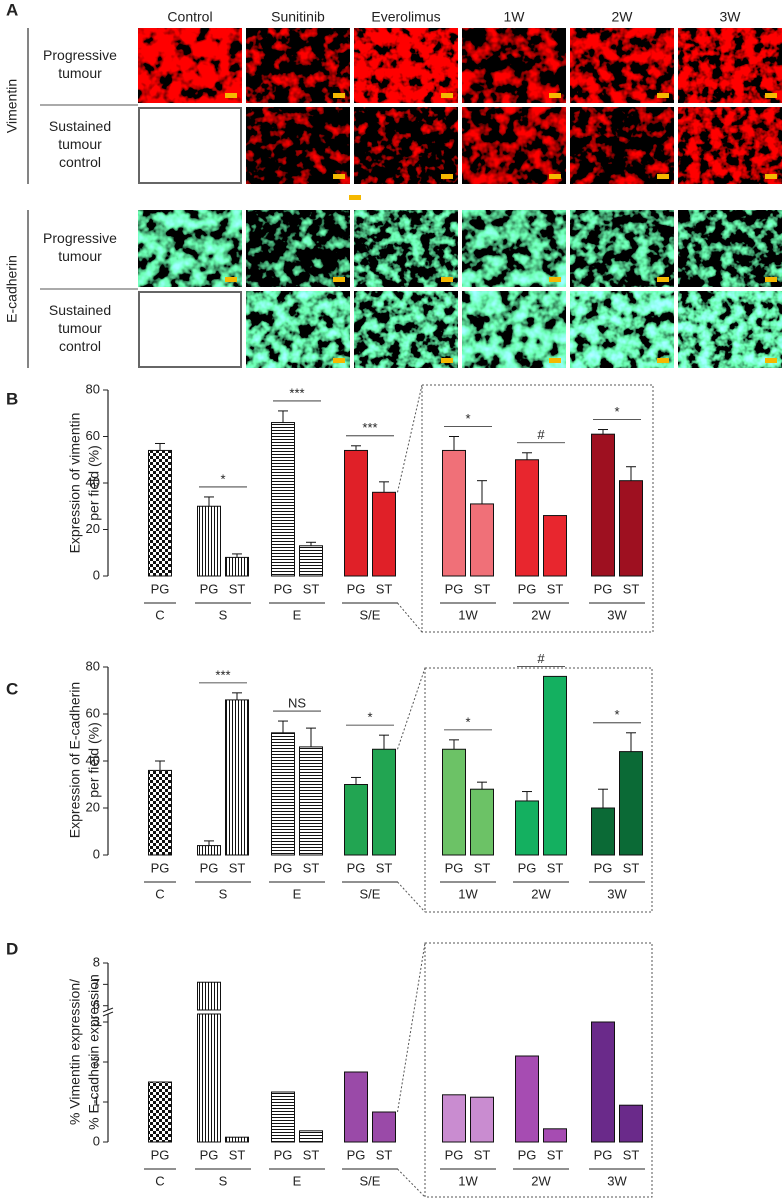 Image resolution: width=782 pixels, height=1200 pixels. I want to click on y-tick-label: 7, so click(96, 983).